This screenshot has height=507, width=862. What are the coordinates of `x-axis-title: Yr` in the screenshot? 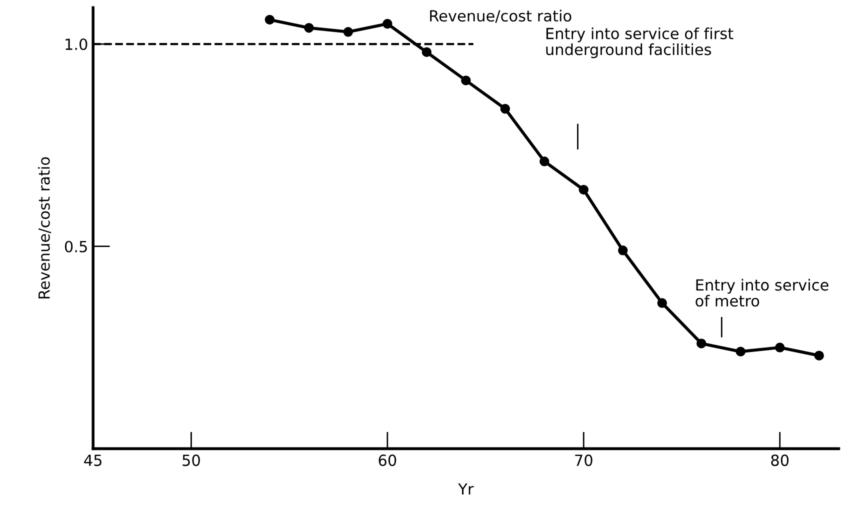 It's located at (466, 489).